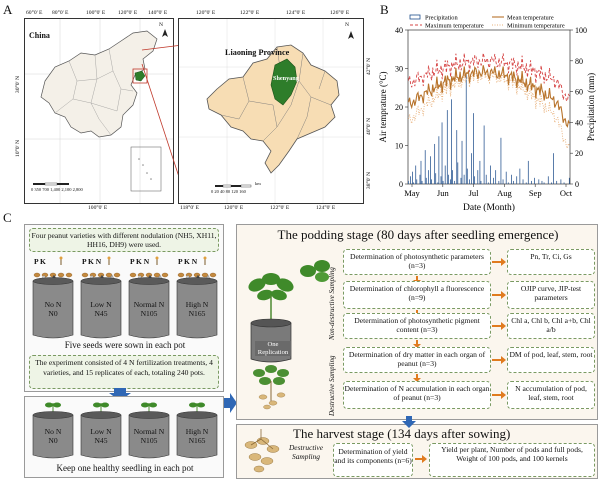 The height and width of the screenshot is (481, 600). I want to click on x-tick-label: Jul, so click(474, 193).